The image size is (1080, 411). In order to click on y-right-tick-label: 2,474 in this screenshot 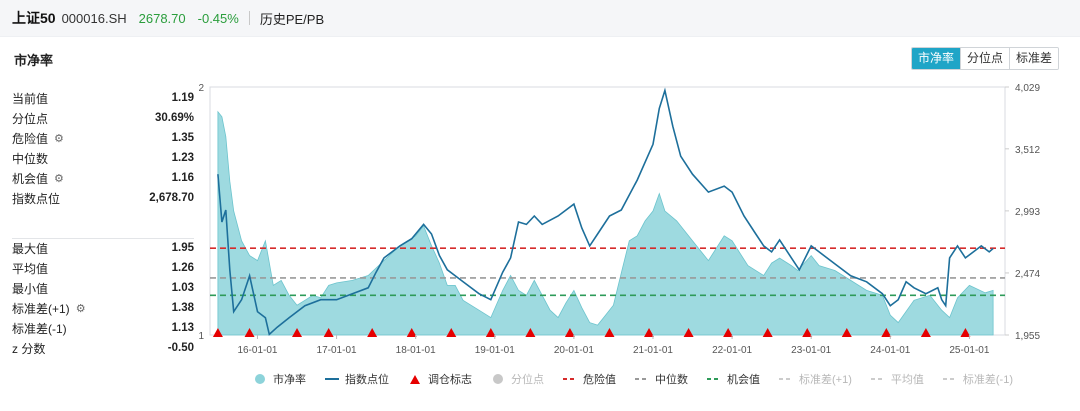, I will do `click(1027, 274)`.